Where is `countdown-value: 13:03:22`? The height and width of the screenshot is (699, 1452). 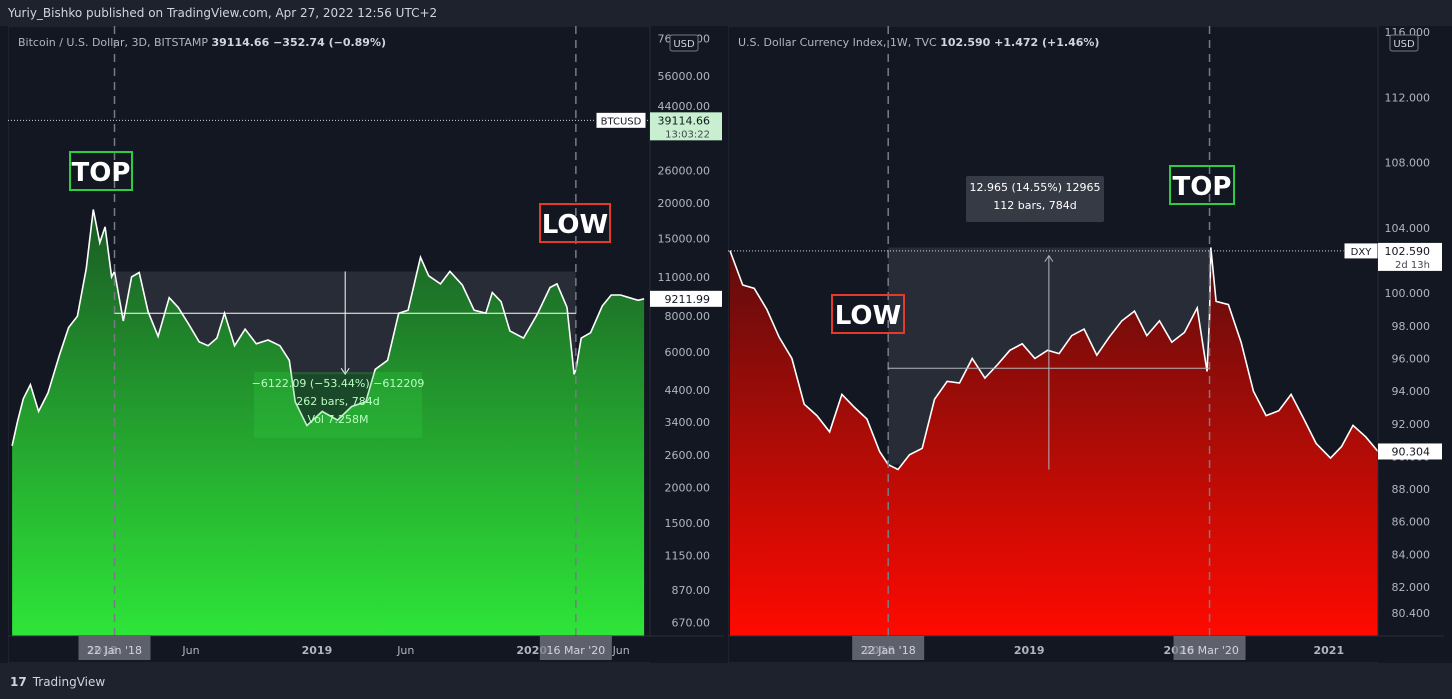 countdown-value: 13:03:22 is located at coordinates (687, 134).